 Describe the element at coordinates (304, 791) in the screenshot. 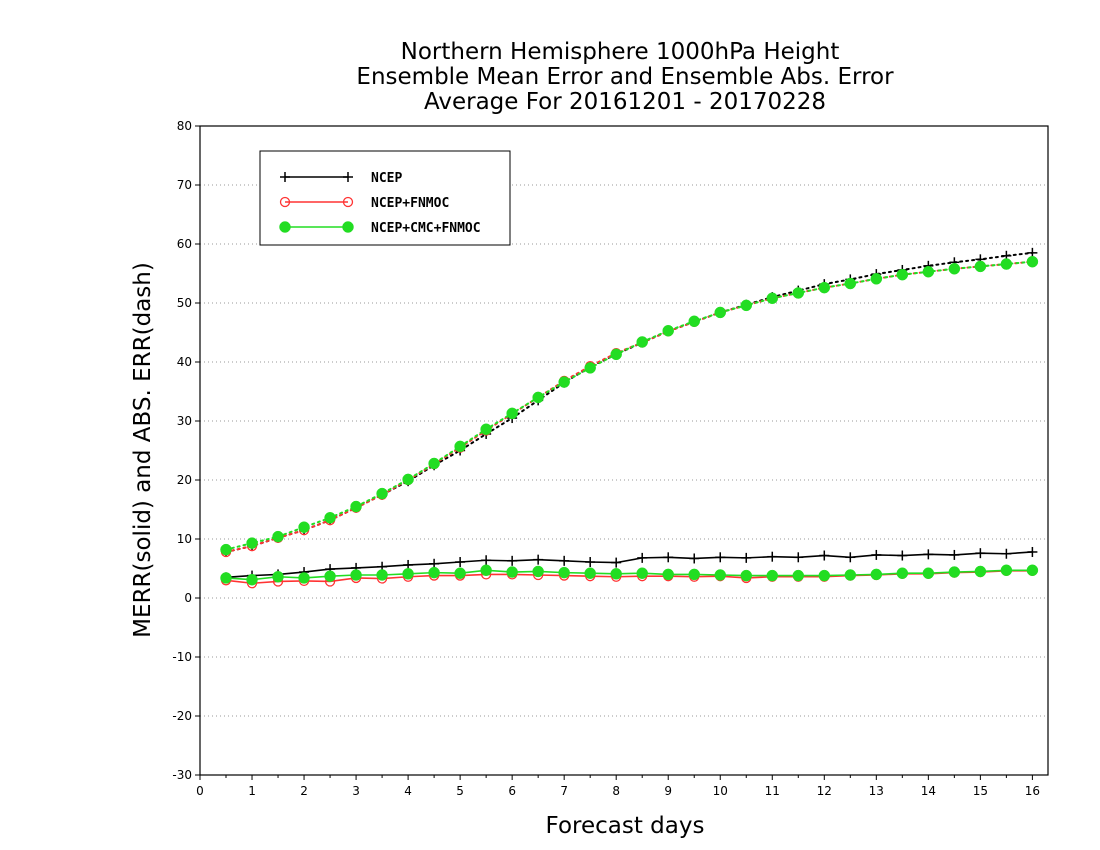

I see `x-tick-label: 2` at that location.